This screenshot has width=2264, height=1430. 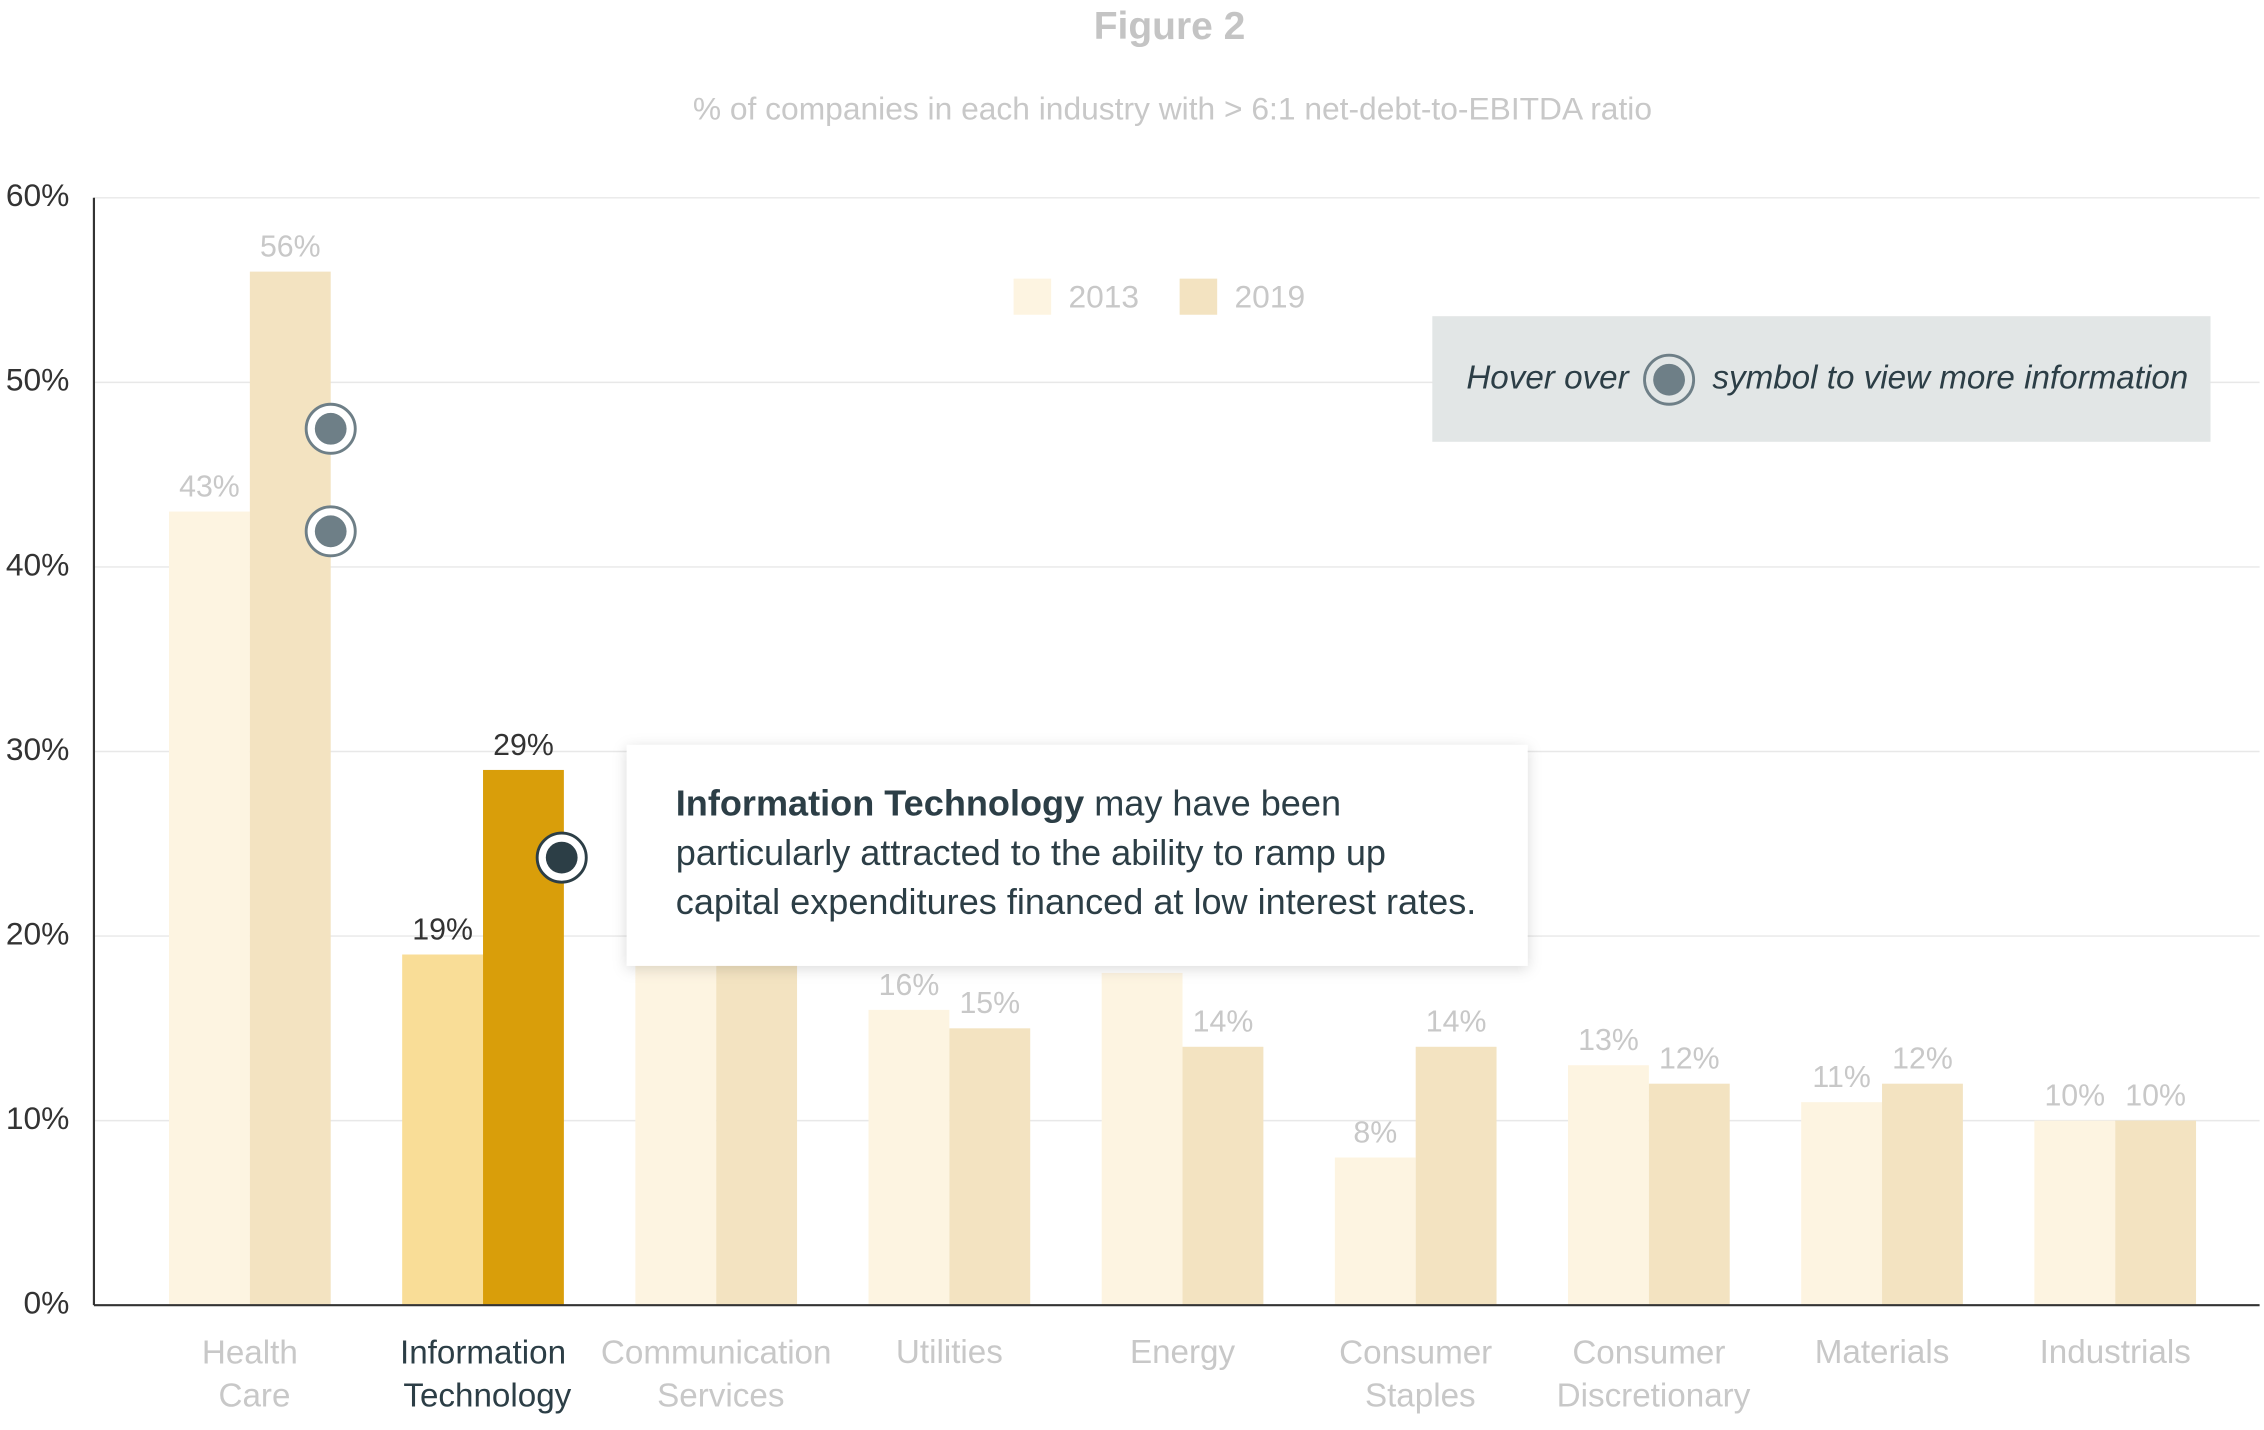 What do you see at coordinates (483, 1374) in the screenshot?
I see `x-tick-label: Information Technology` at bounding box center [483, 1374].